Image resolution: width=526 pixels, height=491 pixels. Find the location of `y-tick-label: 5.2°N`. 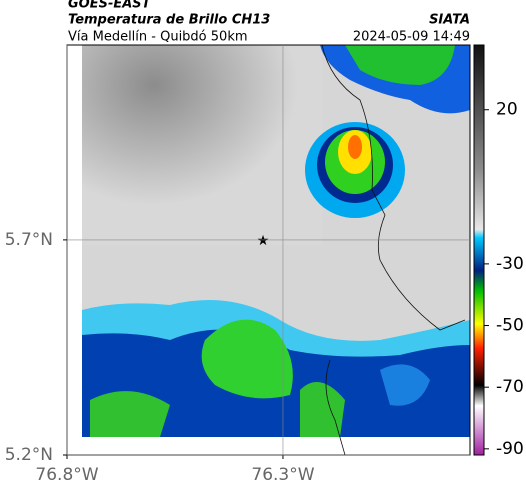

y-tick-label: 5.2°N is located at coordinates (29, 455).